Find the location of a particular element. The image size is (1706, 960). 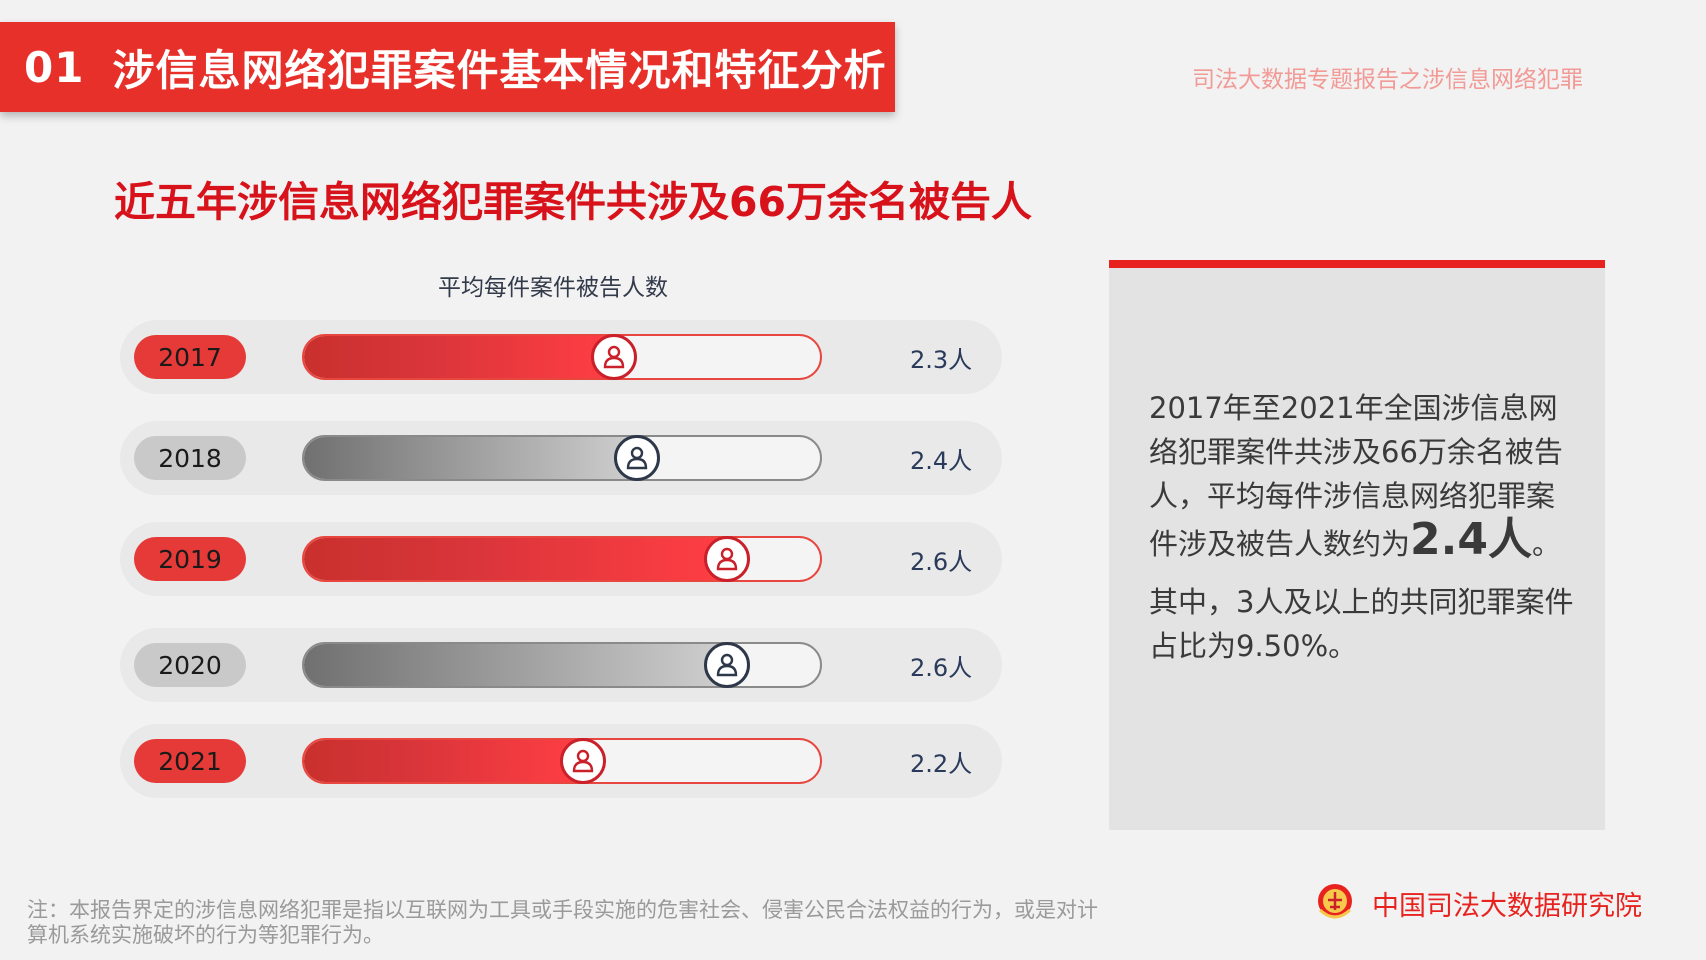

side-p1-highlight: 2.4人 is located at coordinates (1471, 539).